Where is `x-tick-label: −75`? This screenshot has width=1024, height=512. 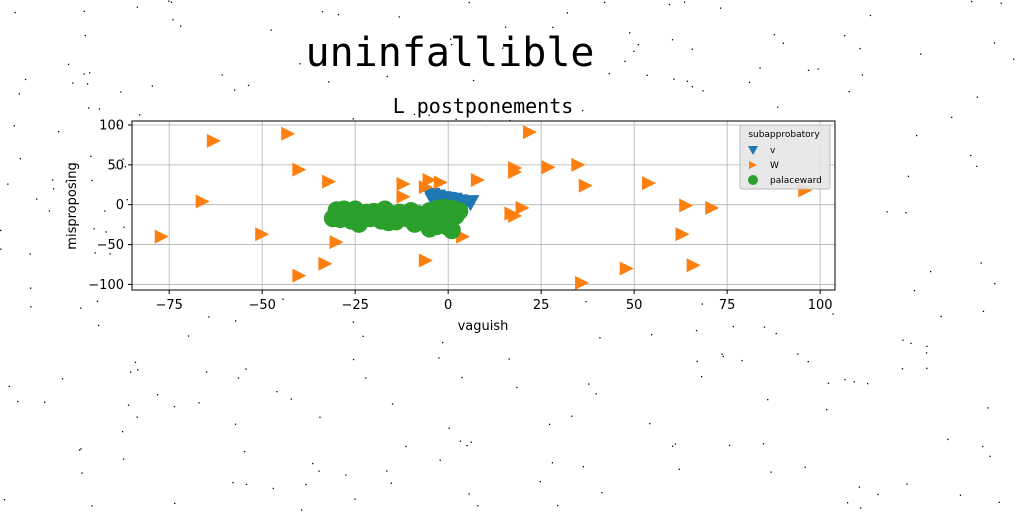 x-tick-label: −75 is located at coordinates (168, 305).